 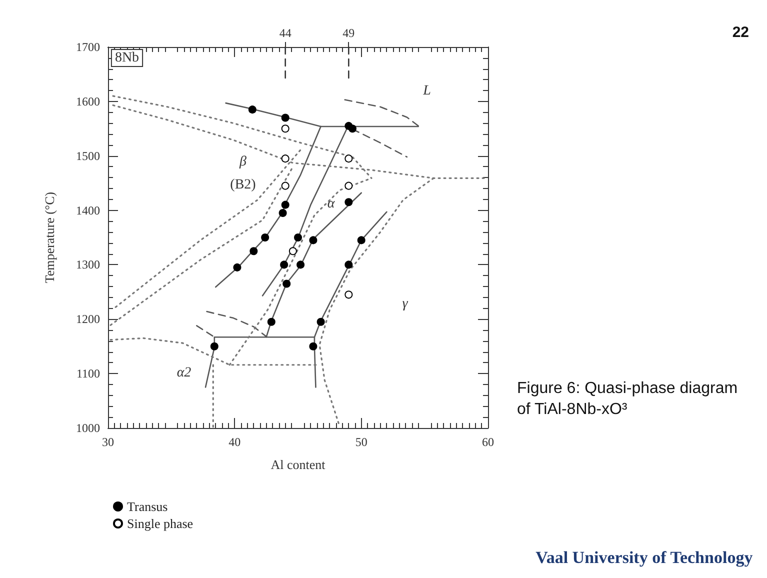 I want to click on y-tick-label: 1500, so click(x=88, y=155).